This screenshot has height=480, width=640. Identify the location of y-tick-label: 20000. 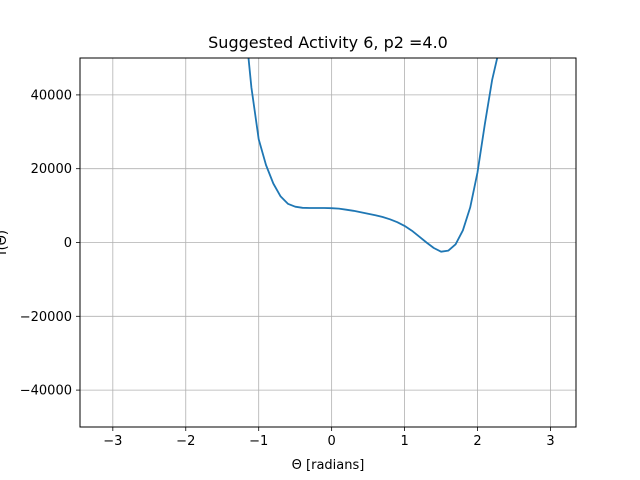
(51, 169).